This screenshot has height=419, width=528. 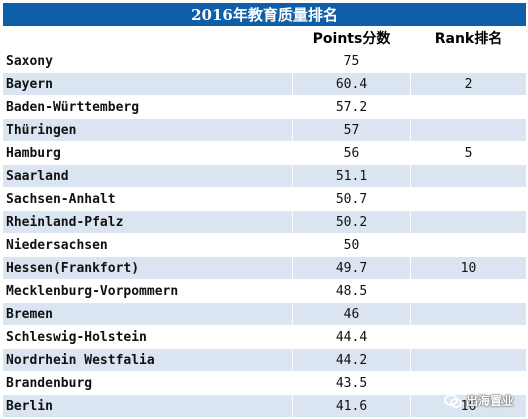 I want to click on cell-state: Berlin, so click(x=147, y=406).